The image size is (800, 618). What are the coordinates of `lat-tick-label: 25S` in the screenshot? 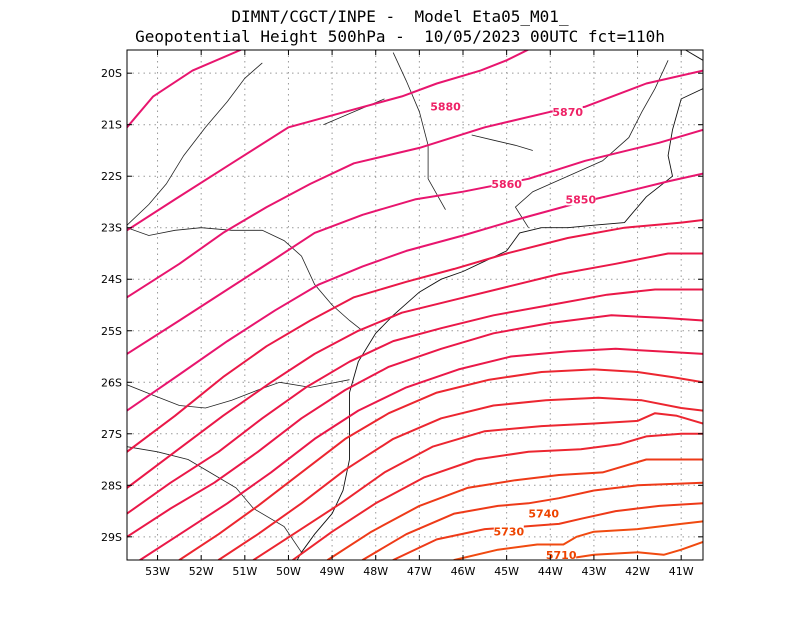 It's located at (111, 331).